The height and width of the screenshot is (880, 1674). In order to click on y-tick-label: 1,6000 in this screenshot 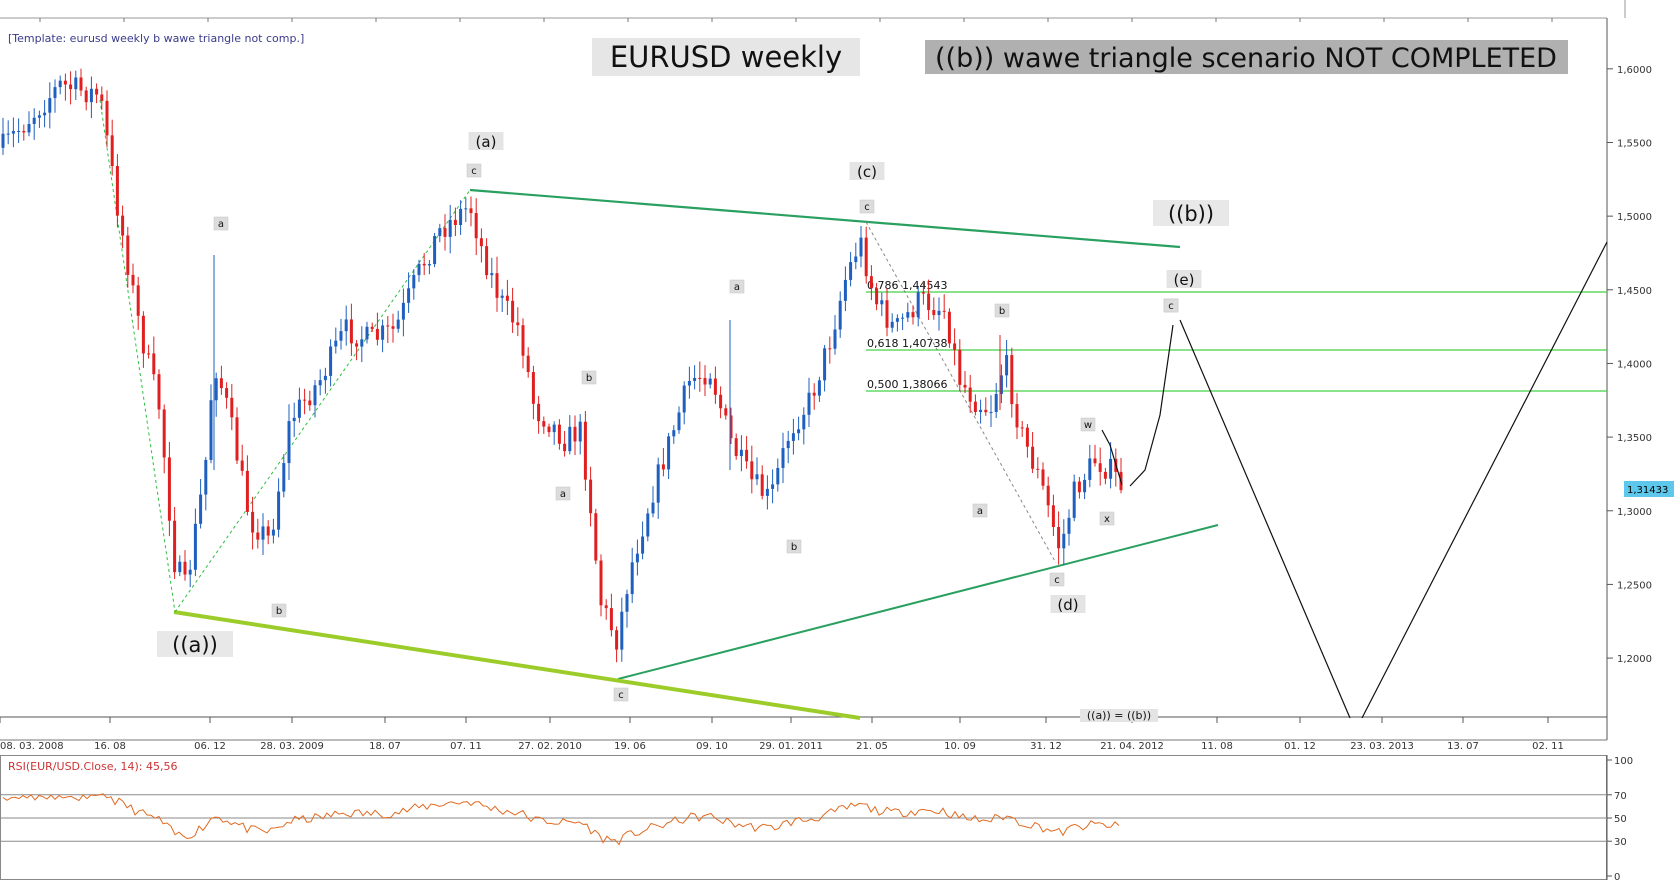, I will do `click(1634, 70)`.